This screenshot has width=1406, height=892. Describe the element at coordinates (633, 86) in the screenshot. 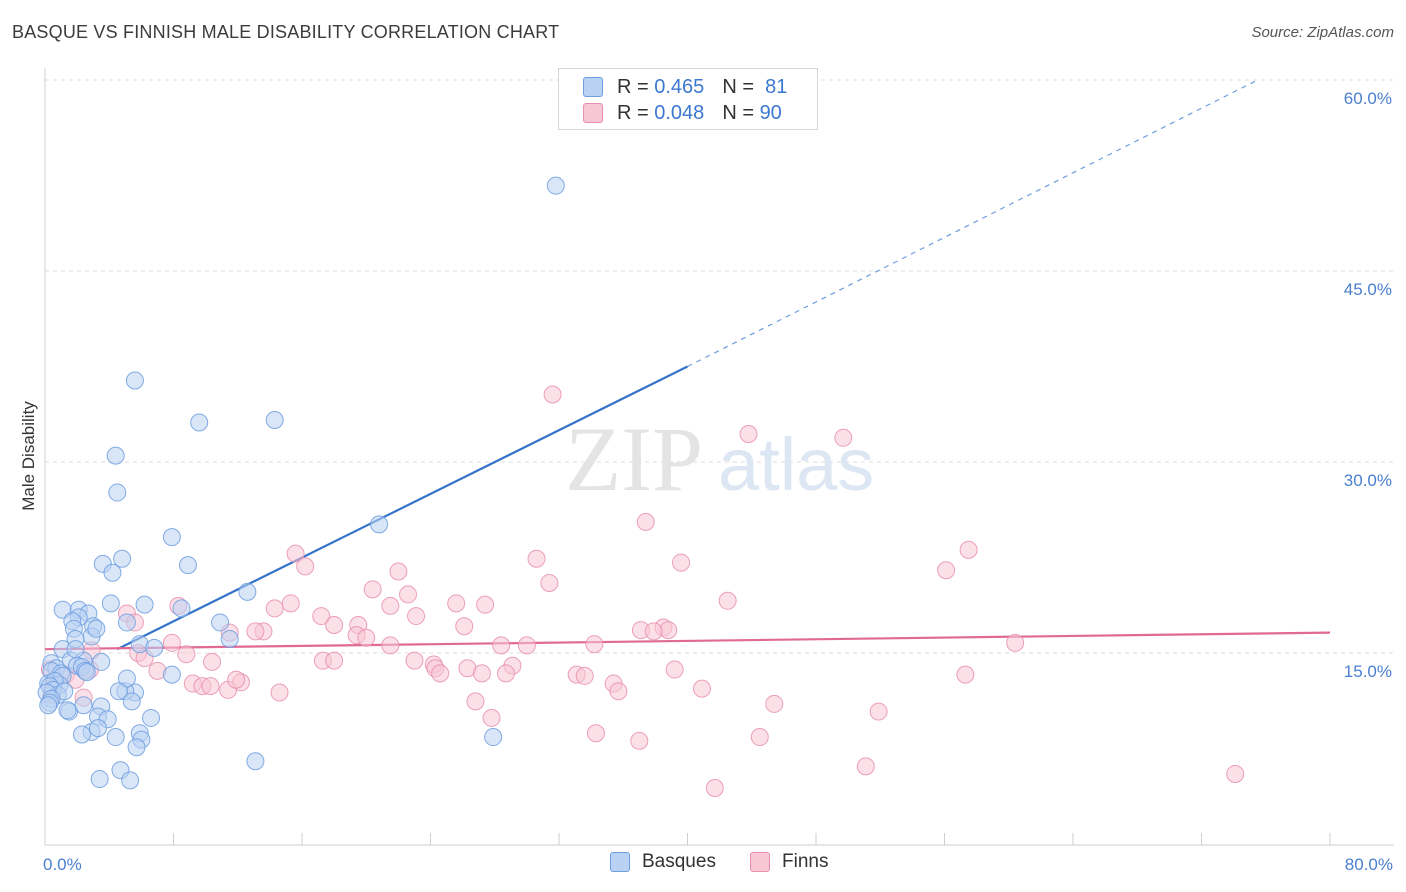

I see `basques-r-label: R =` at that location.